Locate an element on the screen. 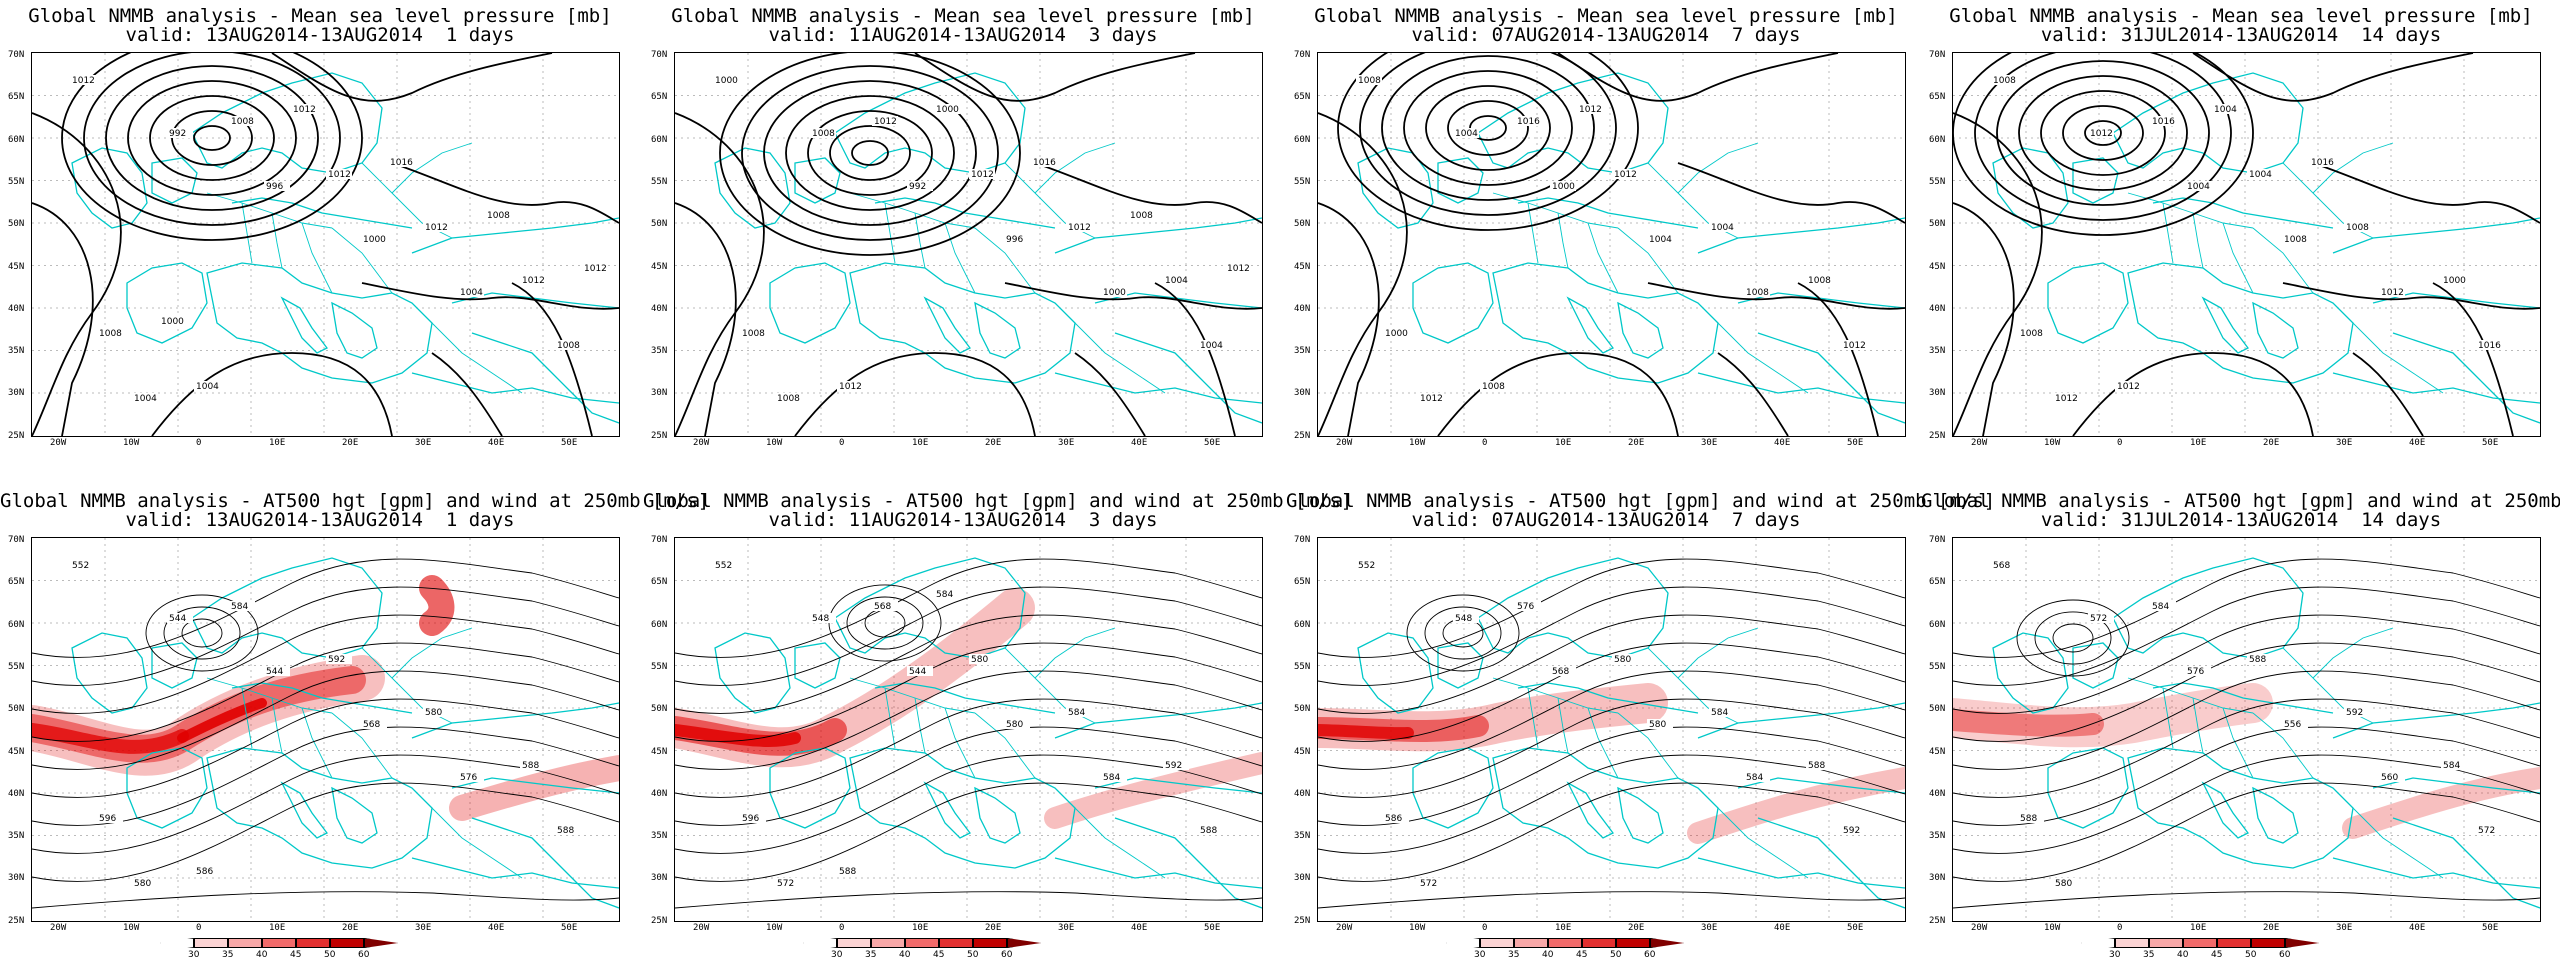  contour-label: 552 is located at coordinates (80, 566).